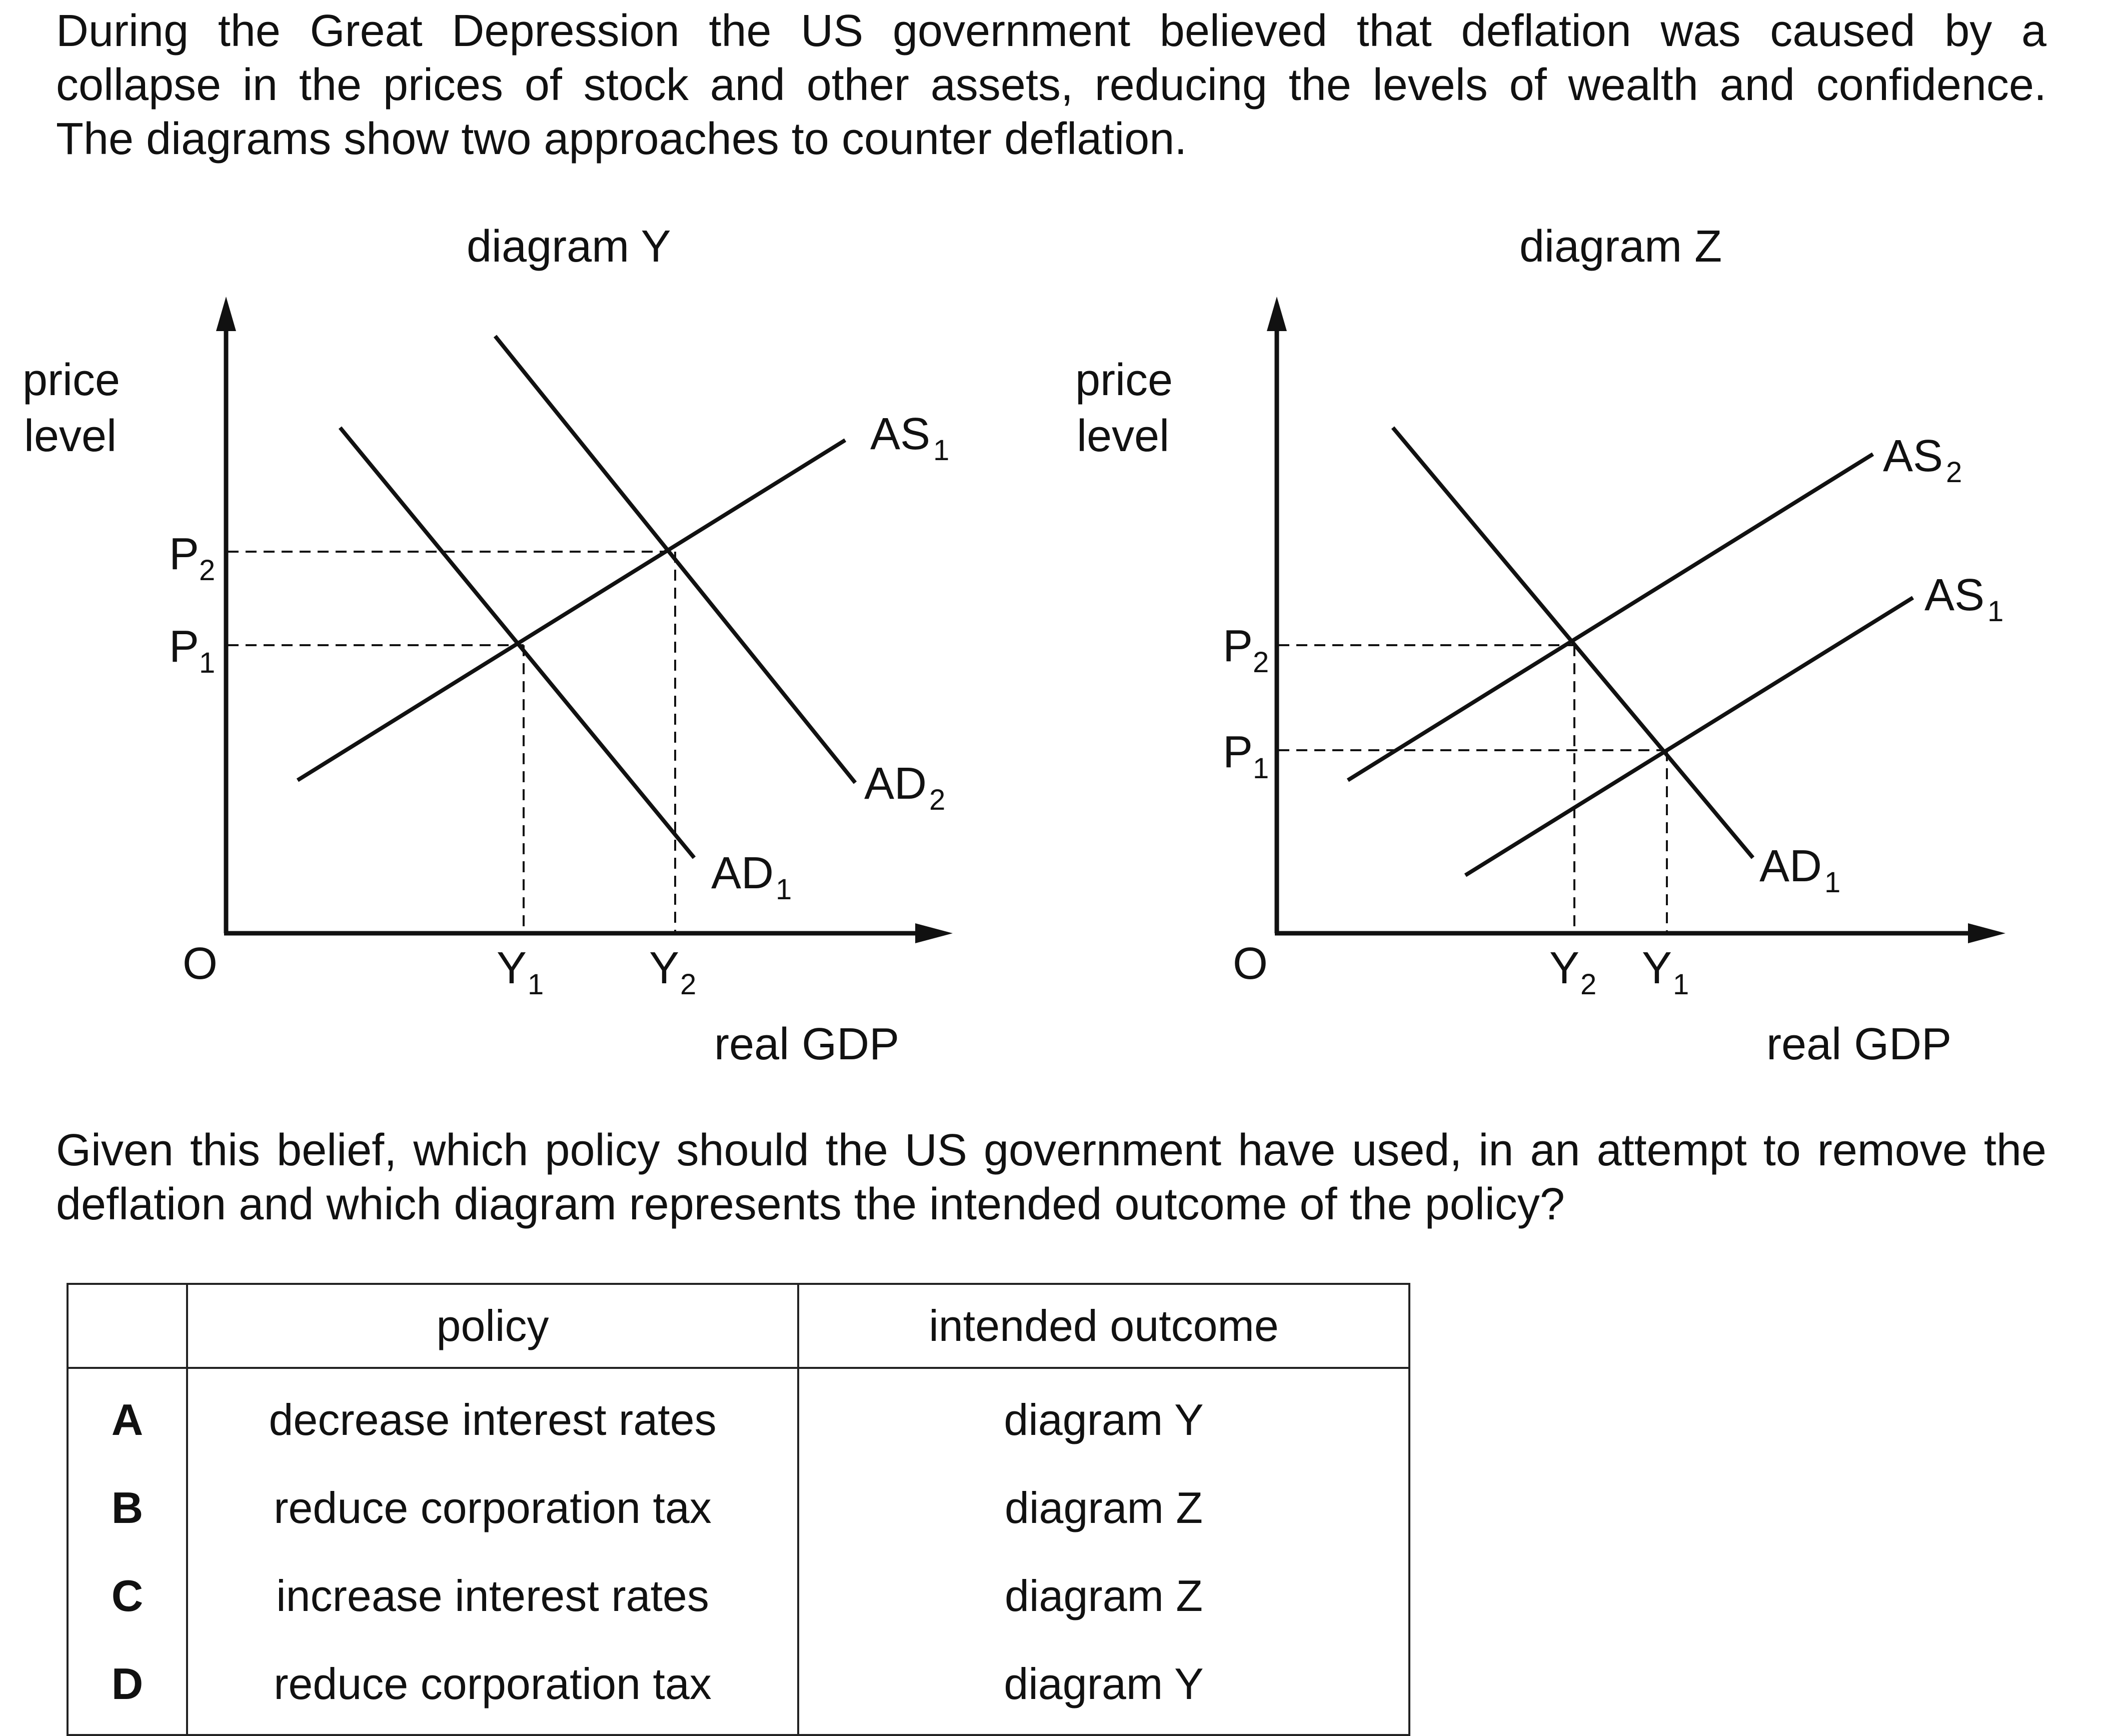 The width and height of the screenshot is (2101, 1736). Describe the element at coordinates (1689, 736) in the screenshot. I see `diagram-z-as1-curve` at that location.